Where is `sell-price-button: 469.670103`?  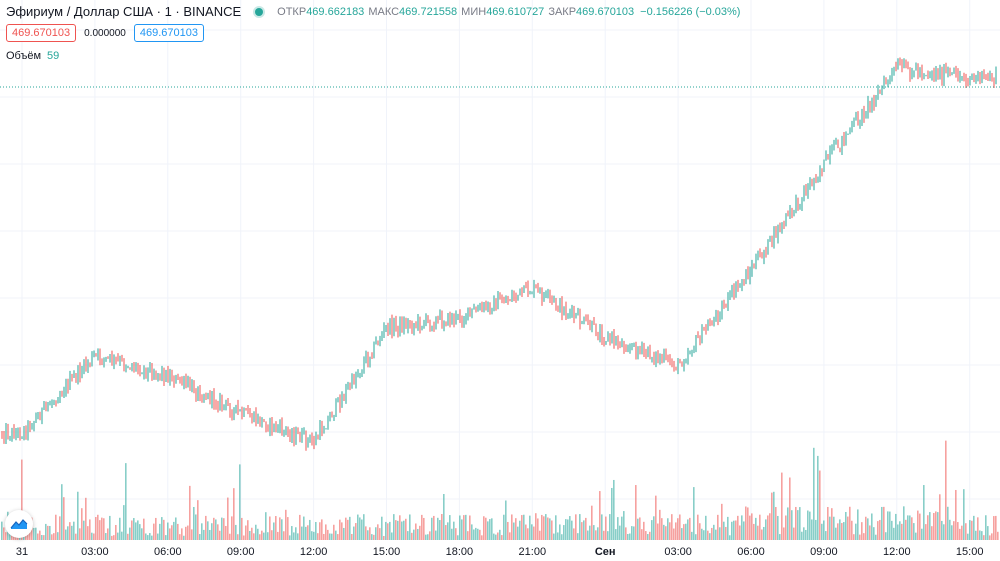 sell-price-button: 469.670103 is located at coordinates (41, 33).